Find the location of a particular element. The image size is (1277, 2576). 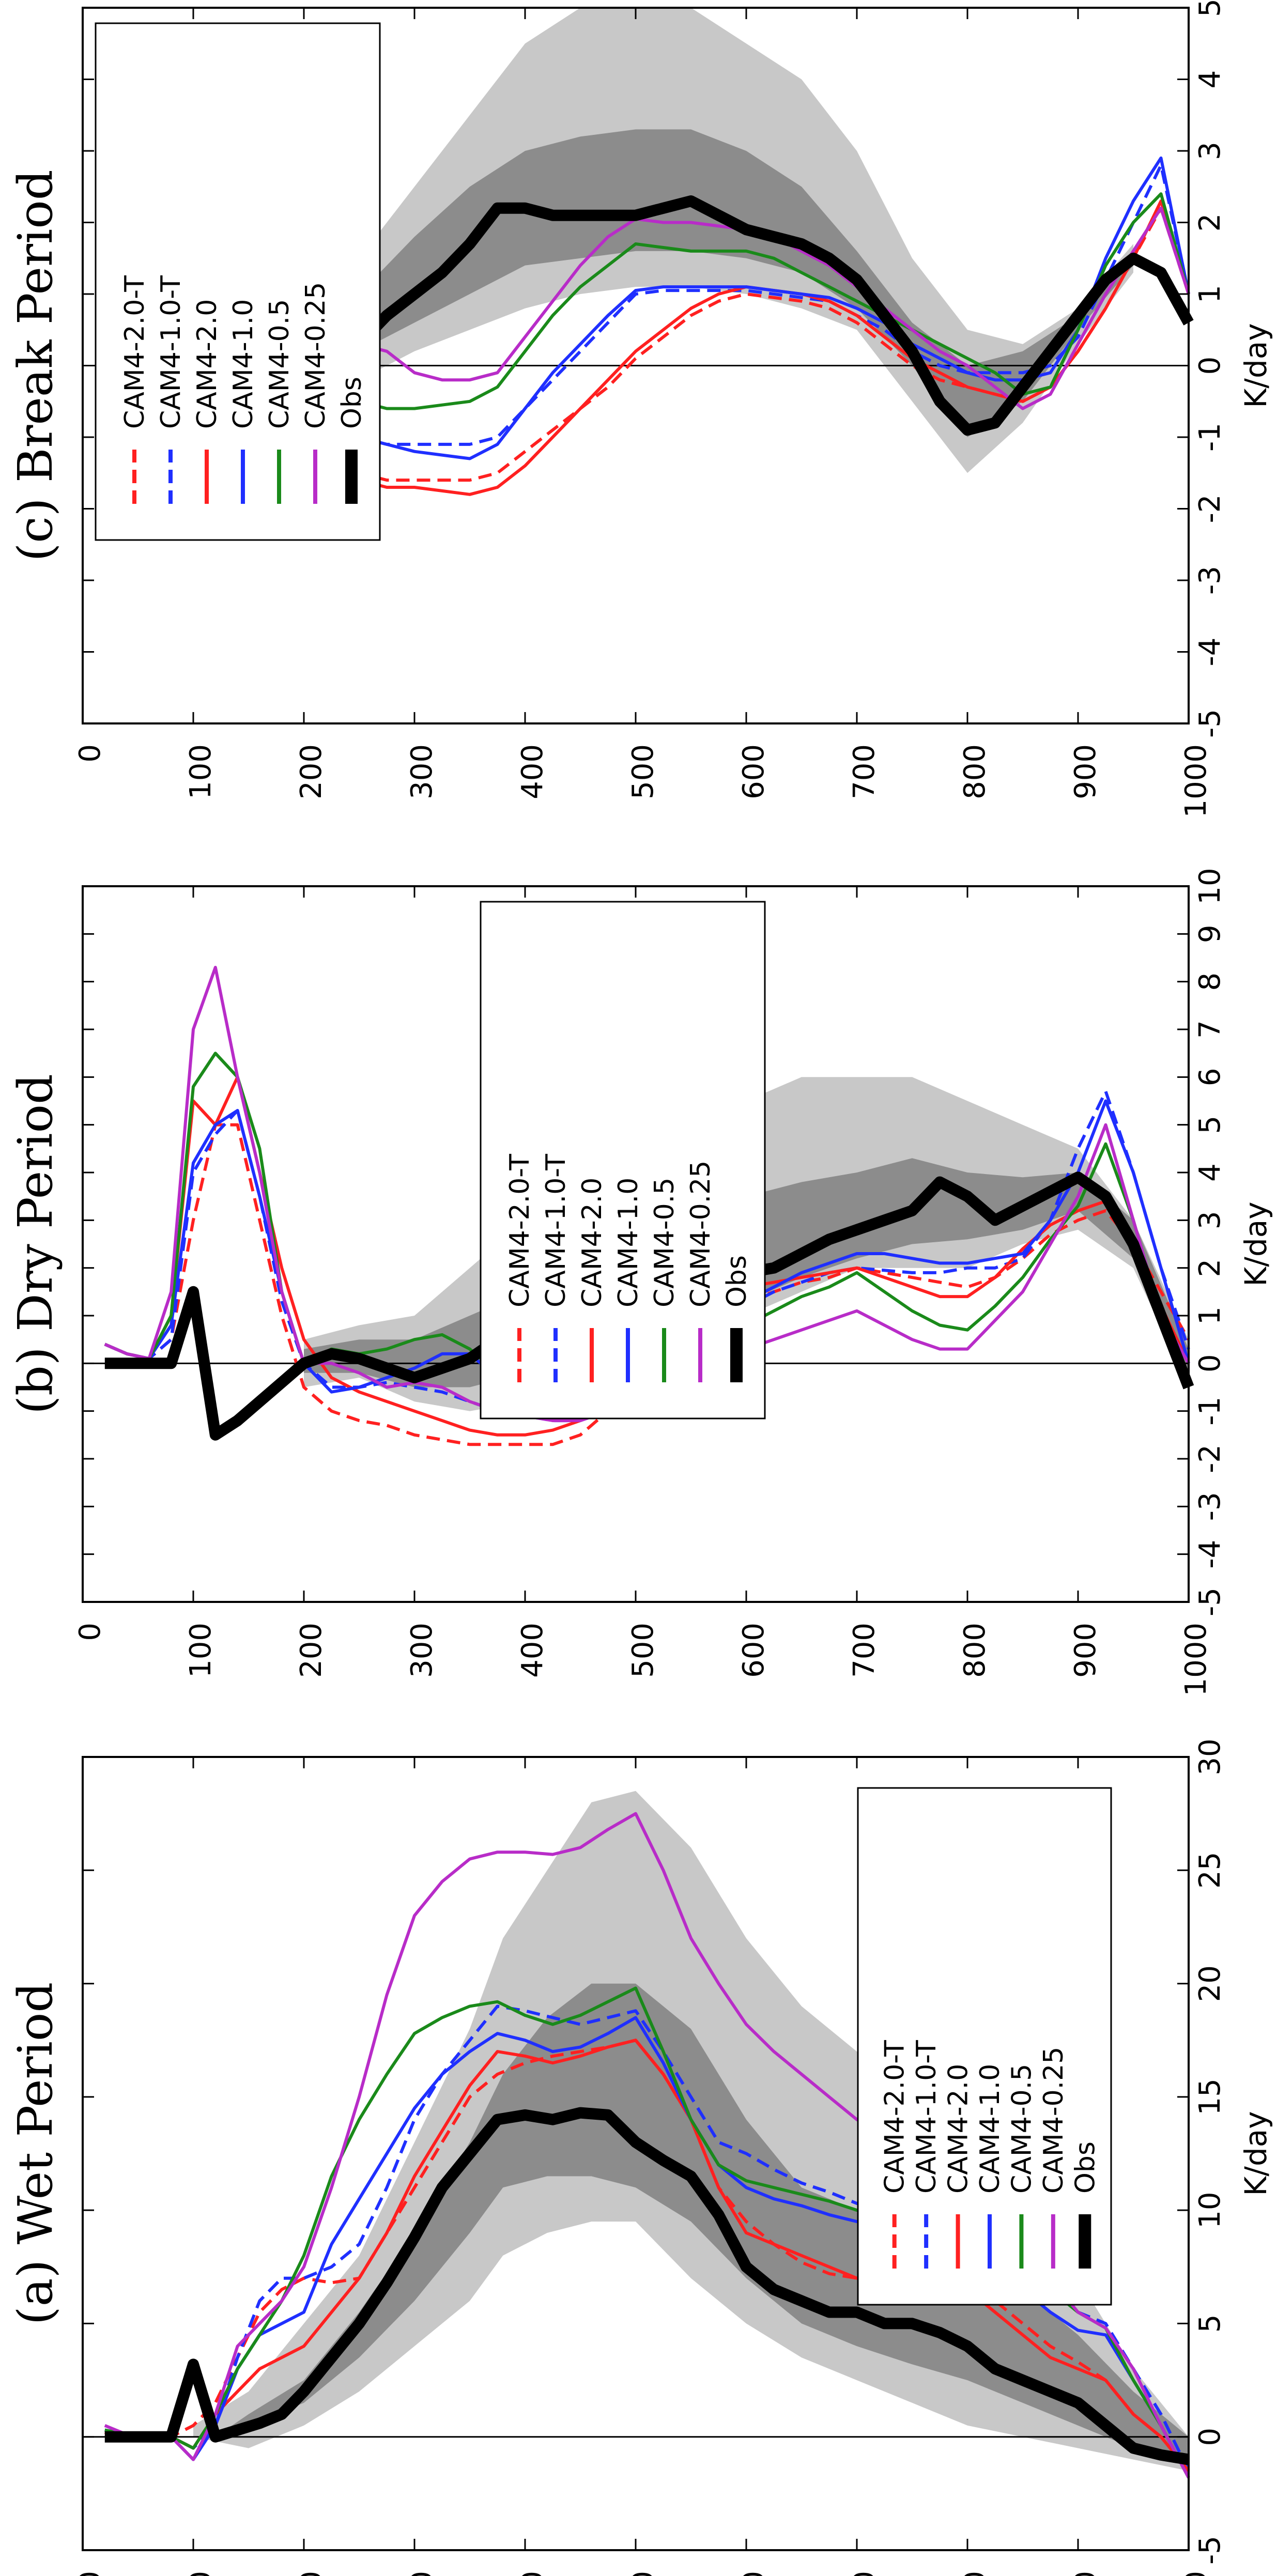

kday-tick-label: 8 is located at coordinates (1210, 982).